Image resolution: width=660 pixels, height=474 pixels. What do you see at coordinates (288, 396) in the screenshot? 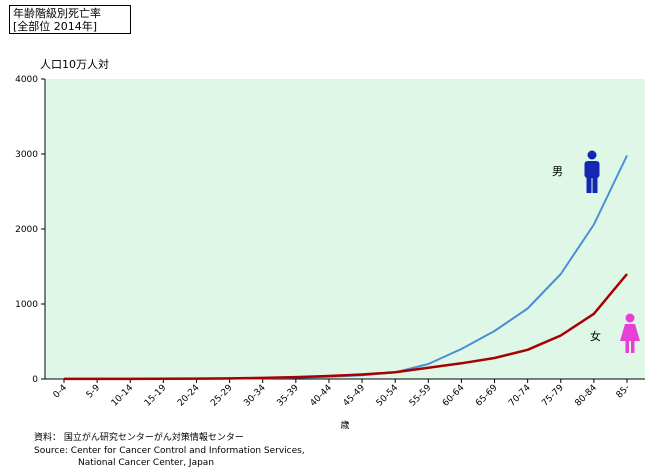
I see `x-tick-label: 35-39` at bounding box center [288, 396].